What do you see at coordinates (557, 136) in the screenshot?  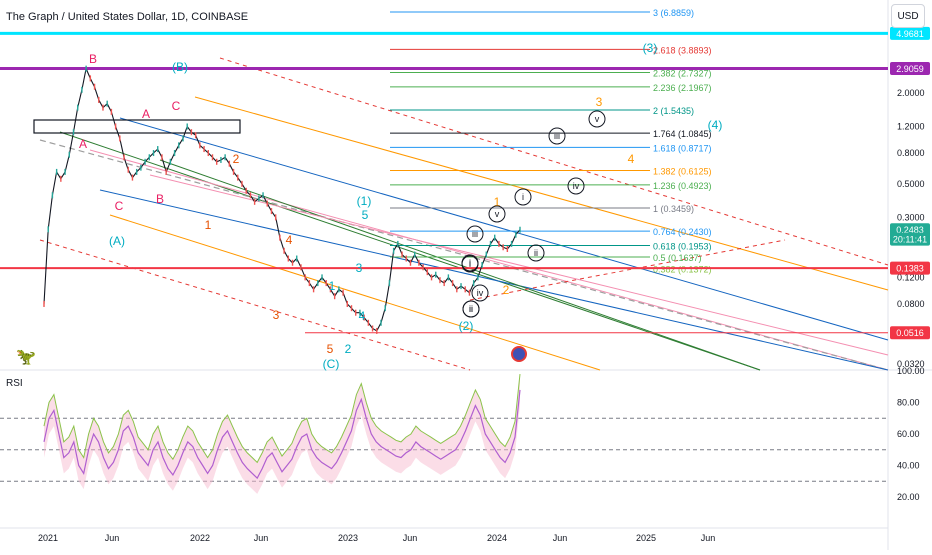 I see `roman-wave-label-1: iii` at bounding box center [557, 136].